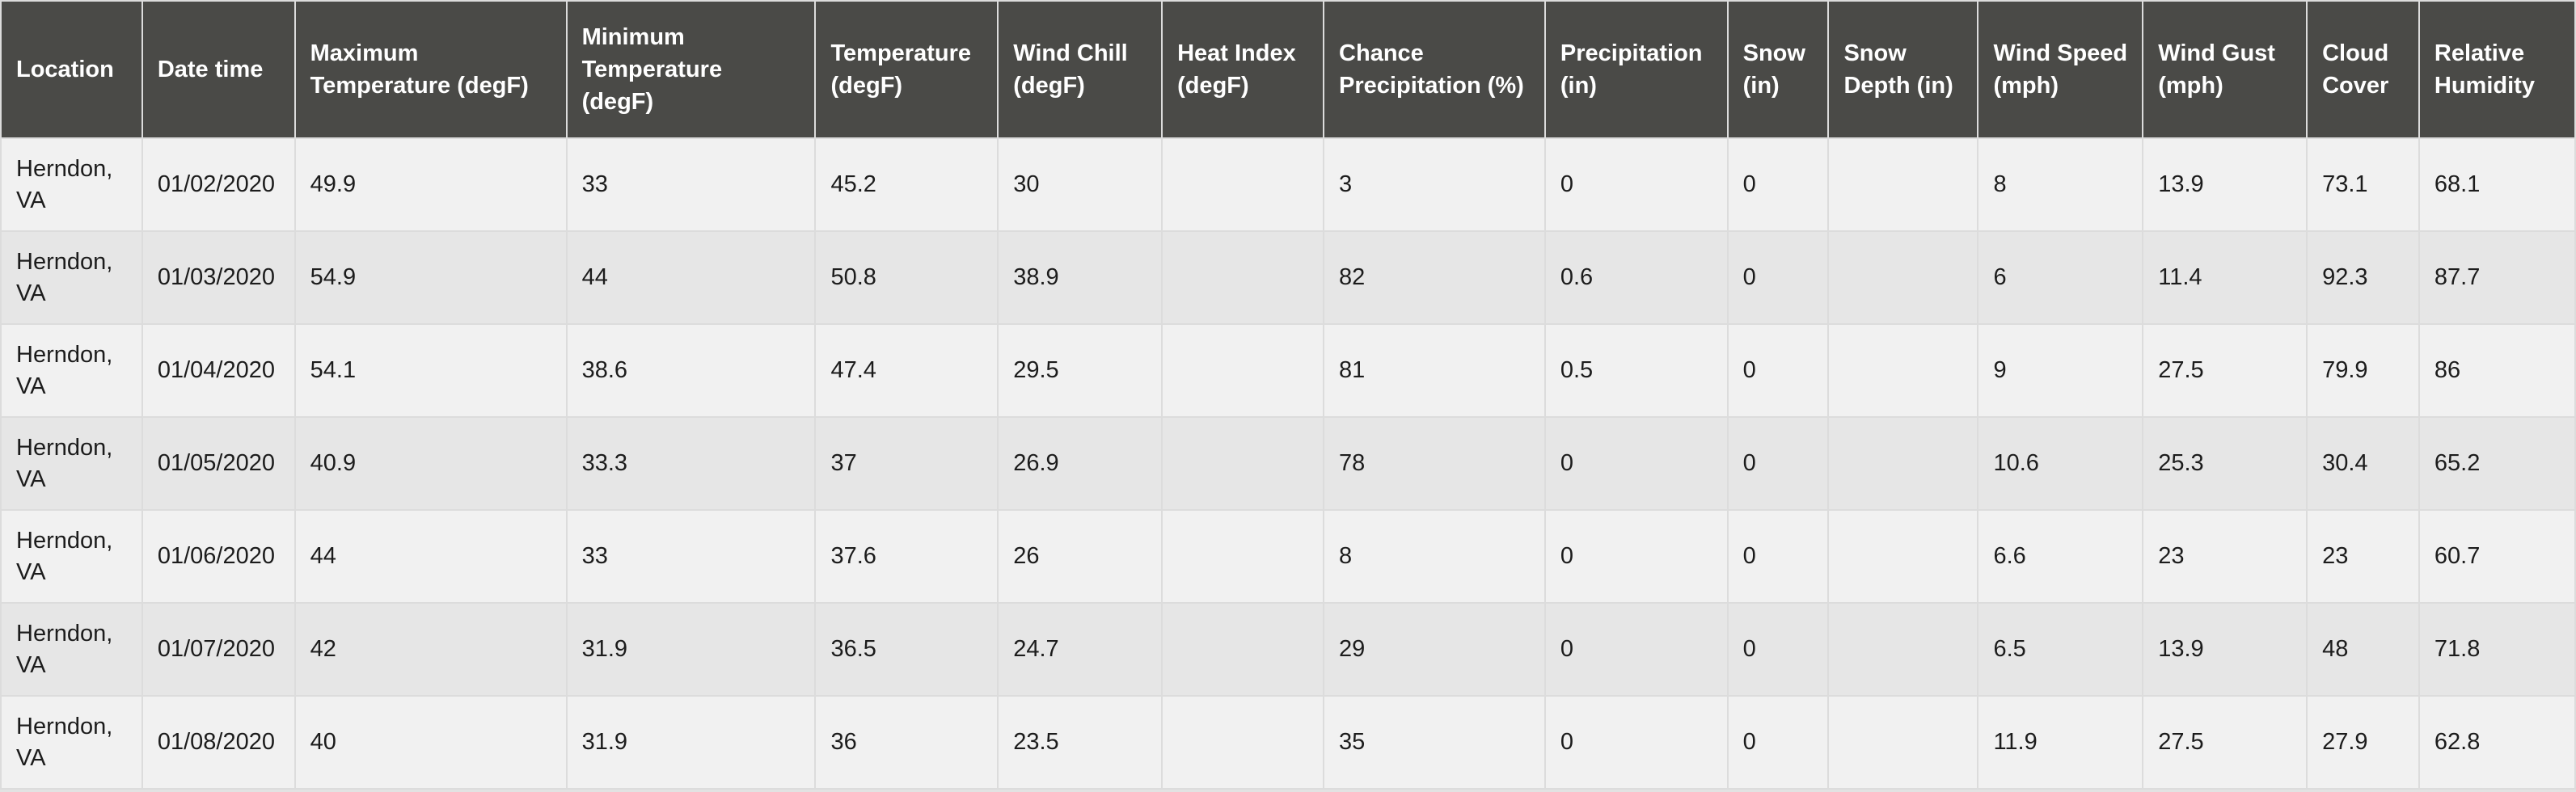 This screenshot has height=792, width=2576. I want to click on column-header: Wind Gust (mph), so click(2225, 70).